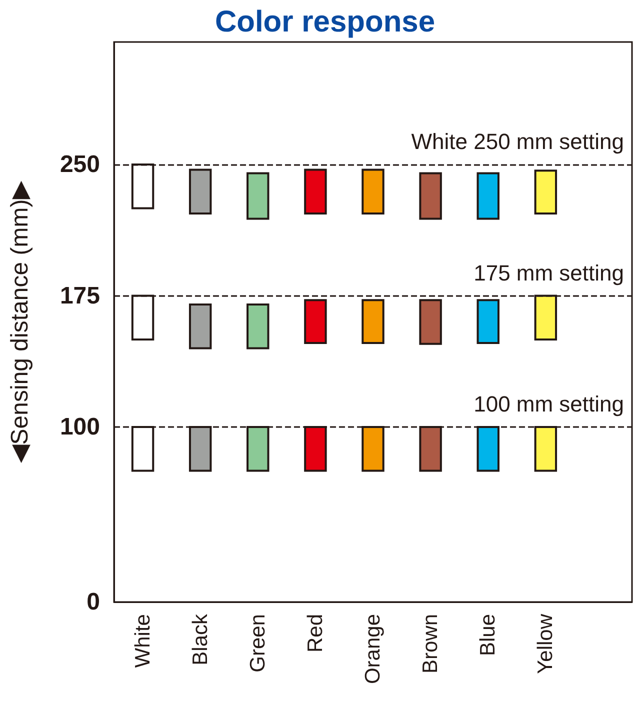 This screenshot has height=720, width=640. What do you see at coordinates (517, 141) in the screenshot?
I see `ref-line-label: White 250 mm setting` at bounding box center [517, 141].